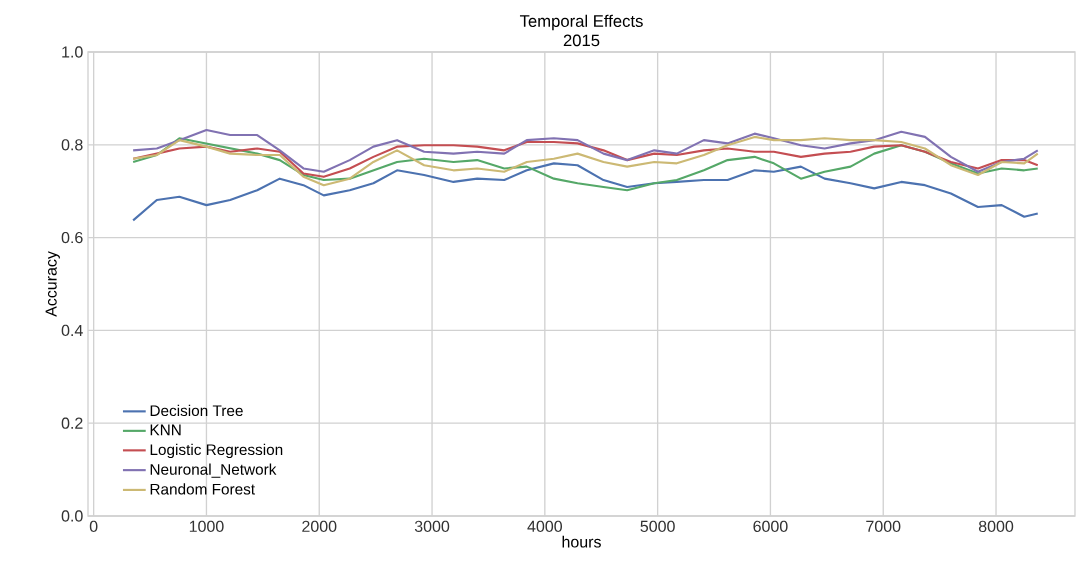  What do you see at coordinates (196, 410) in the screenshot?
I see `legend-label: Decision Tree` at bounding box center [196, 410].